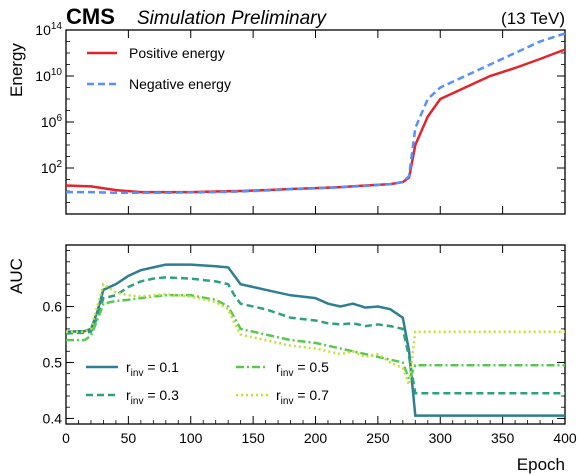 The height and width of the screenshot is (475, 580). What do you see at coordinates (53, 362) in the screenshot?
I see `bottom-ytick-label: 0.5` at bounding box center [53, 362].